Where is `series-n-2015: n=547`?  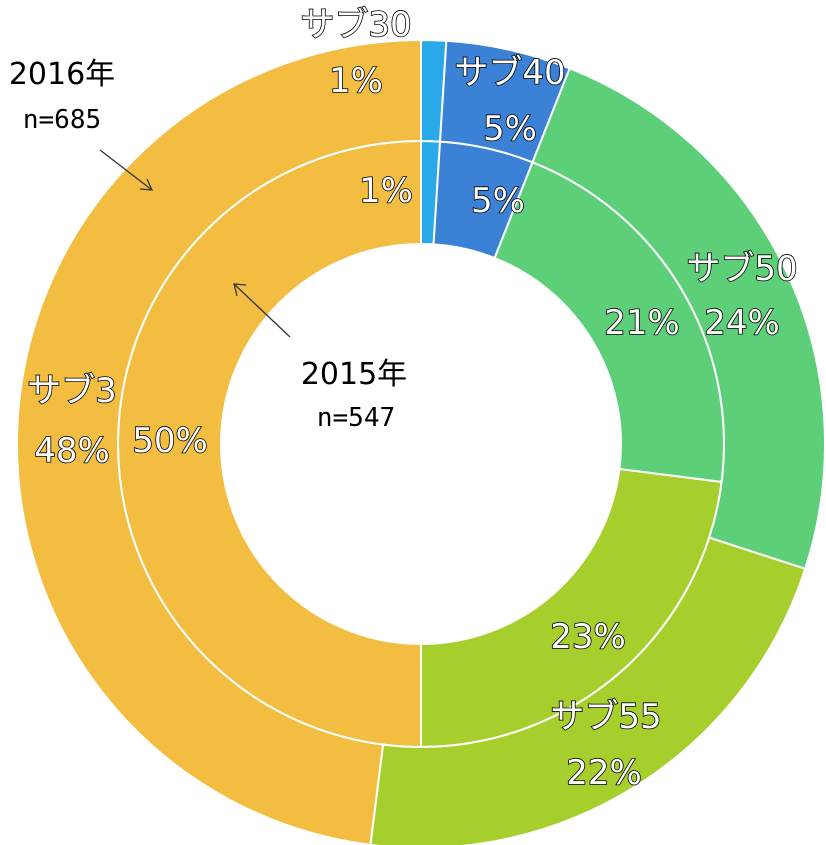 series-n-2015: n=547 is located at coordinates (356, 418).